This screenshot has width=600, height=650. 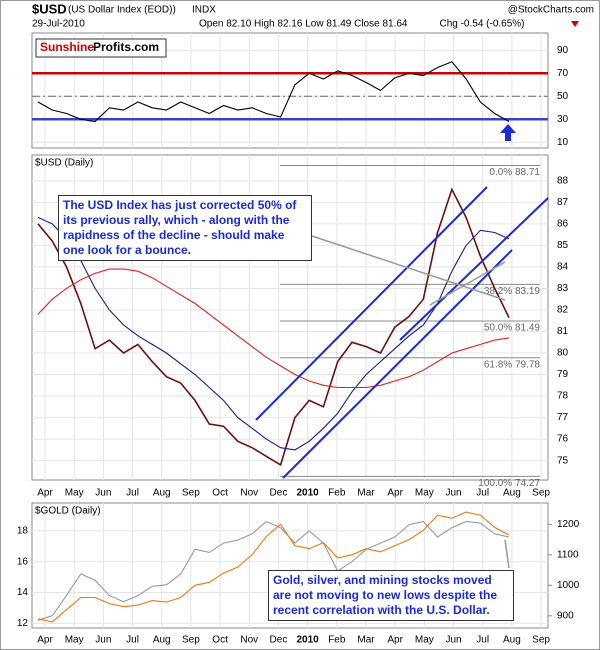 What do you see at coordinates (563, 119) in the screenshot?
I see `y-tick-label: 30` at bounding box center [563, 119].